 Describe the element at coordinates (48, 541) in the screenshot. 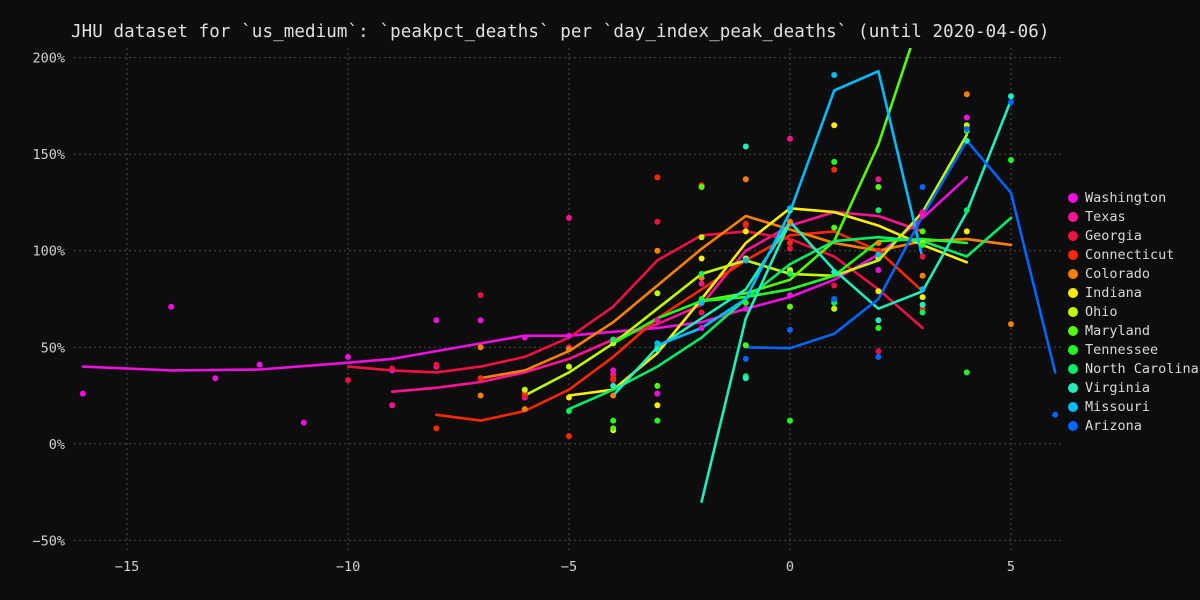

I see `y-tick-label: −50%` at that location.